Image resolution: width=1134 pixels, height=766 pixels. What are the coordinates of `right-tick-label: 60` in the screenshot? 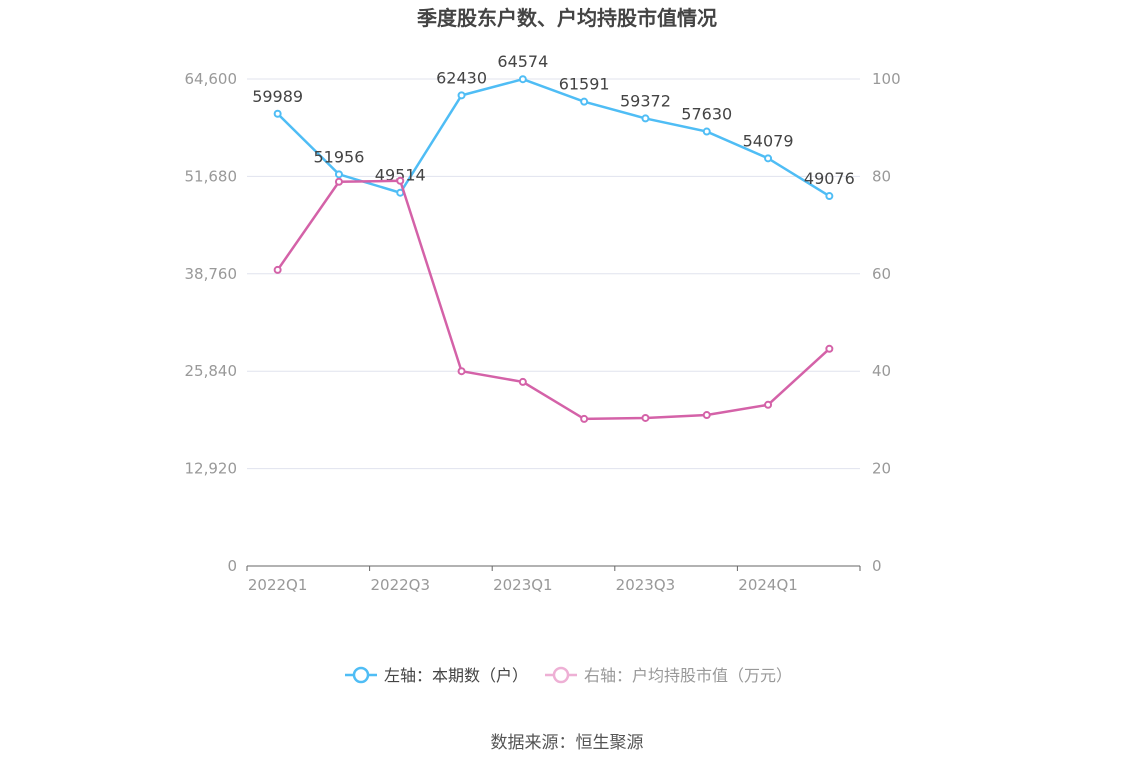 It's located at (881, 274).